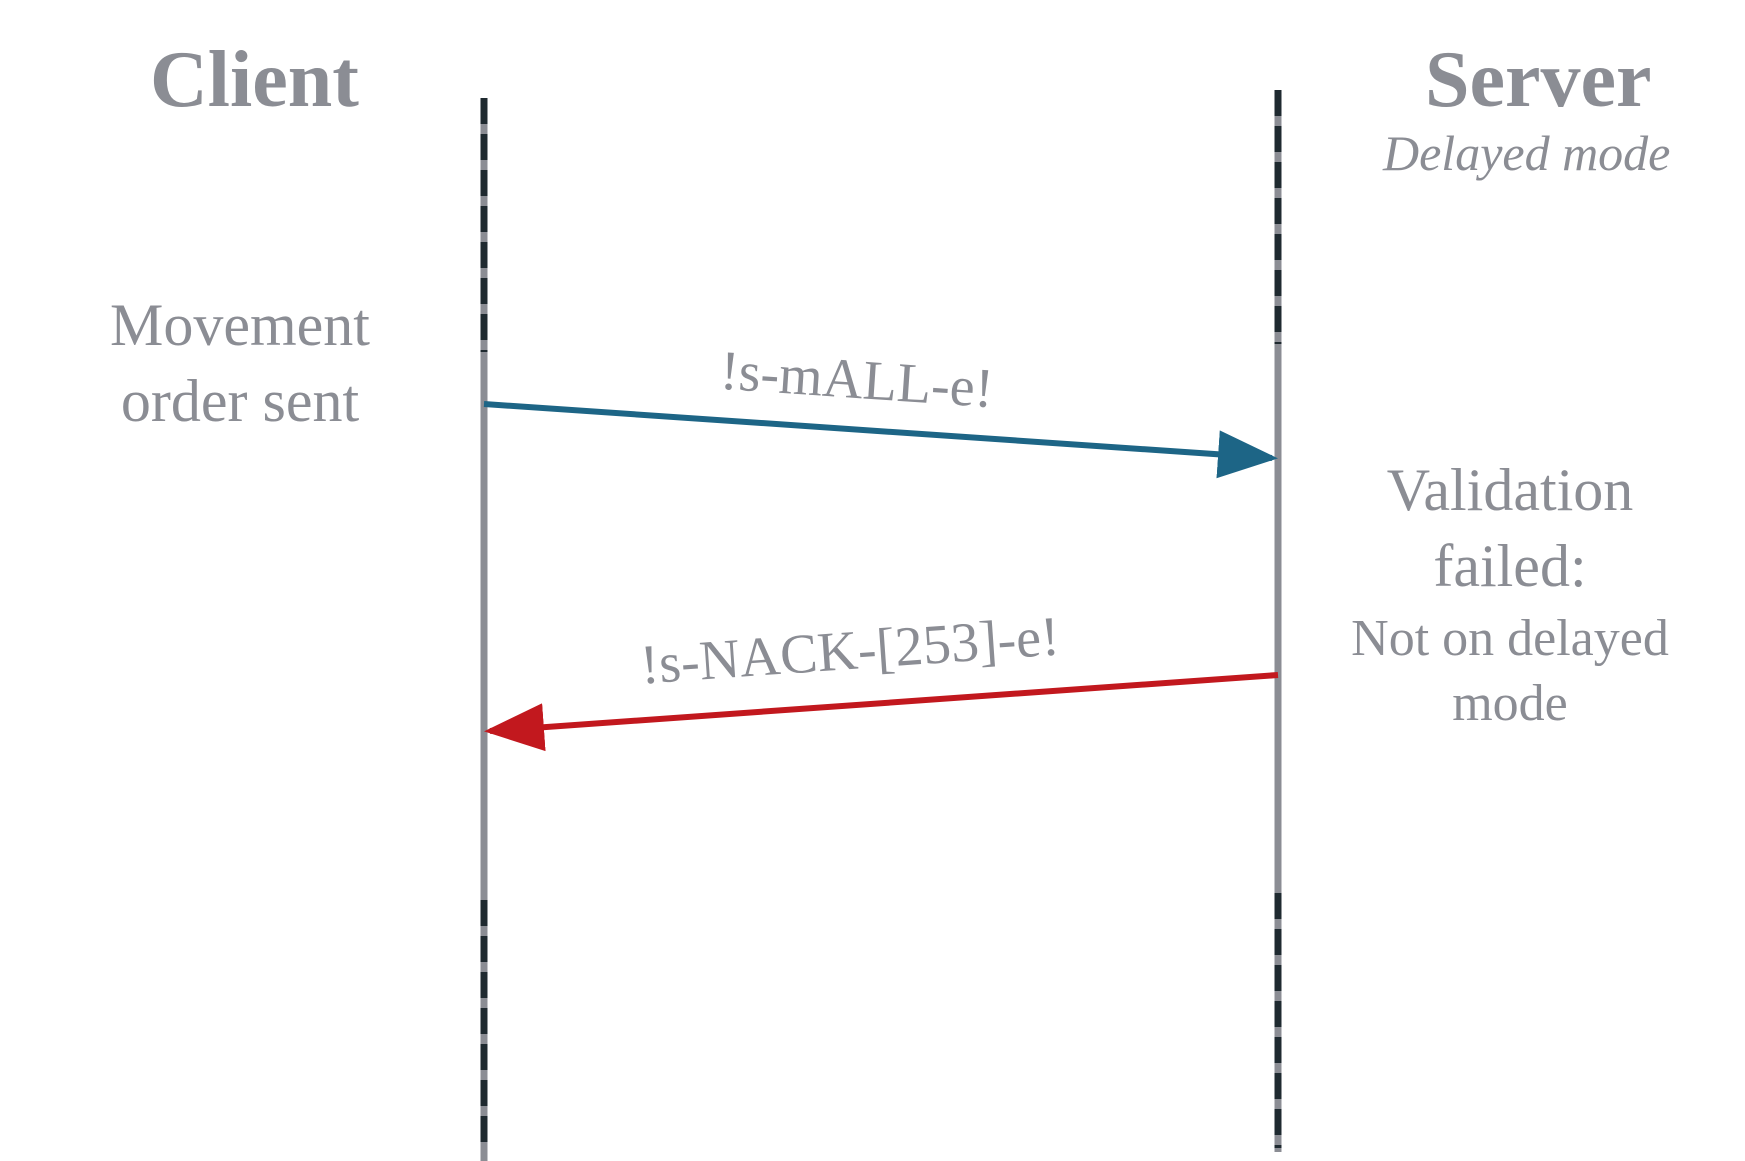  Describe the element at coordinates (1510, 704) in the screenshot. I see `server-event-line-4: mode` at that location.